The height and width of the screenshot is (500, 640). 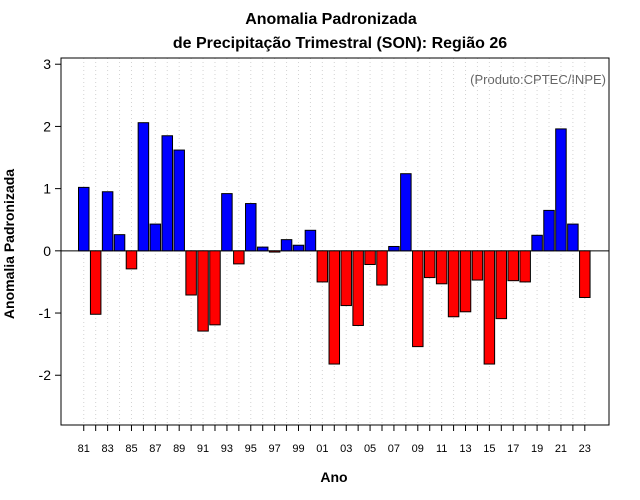 I want to click on x-tick-label: 17, so click(x=513, y=449).